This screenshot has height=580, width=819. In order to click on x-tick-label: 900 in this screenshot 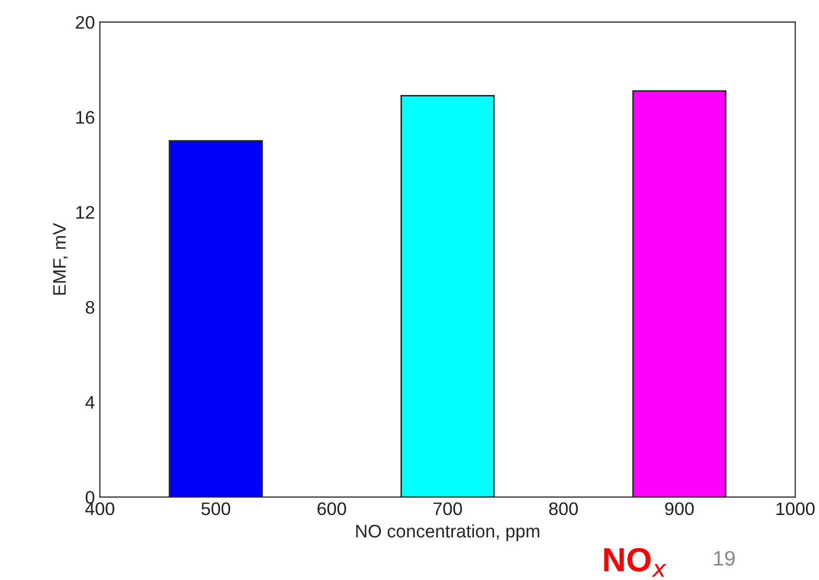, I will do `click(679, 509)`.